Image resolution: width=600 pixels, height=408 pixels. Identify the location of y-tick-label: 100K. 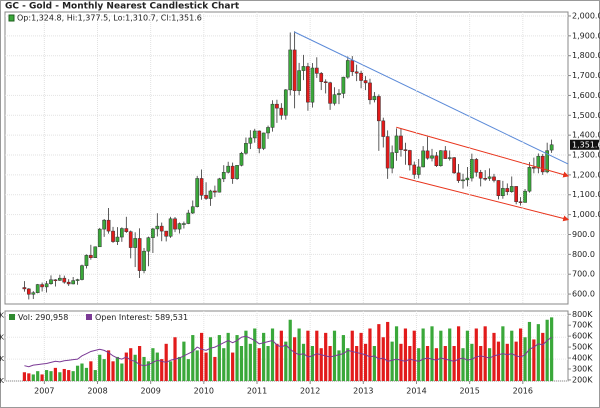
(2, 359).